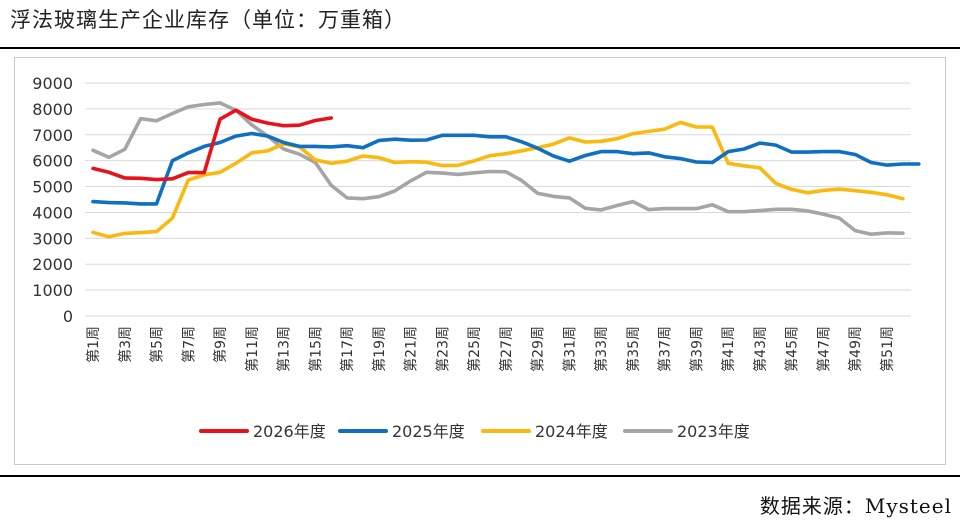 Image resolution: width=960 pixels, height=525 pixels. What do you see at coordinates (760, 349) in the screenshot?
I see `x-tick-label: 第43周` at bounding box center [760, 349].